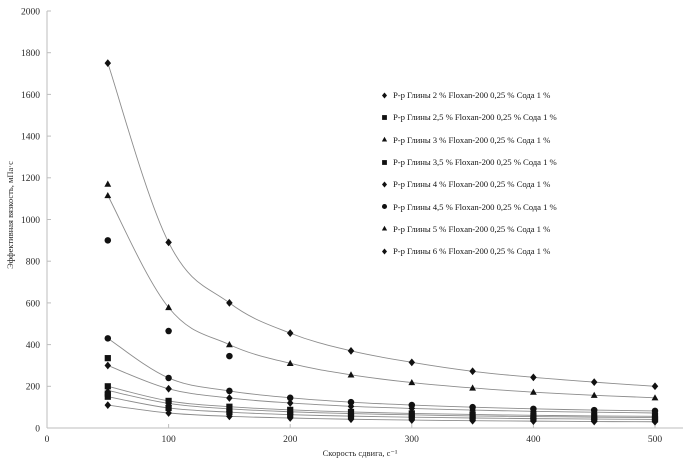 Image resolution: width=696 pixels, height=465 pixels. What do you see at coordinates (30, 12) in the screenshot?
I see `y-tick-label: 2000` at bounding box center [30, 12].